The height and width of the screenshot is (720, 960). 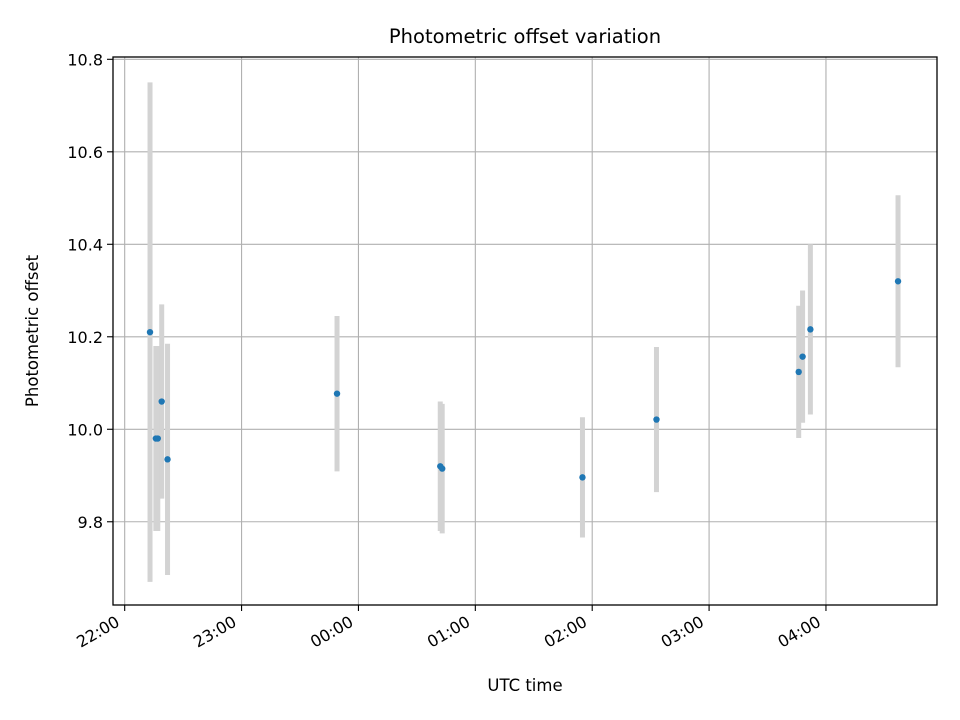 What do you see at coordinates (85, 152) in the screenshot?
I see `y-tick-label: 10.6` at bounding box center [85, 152].